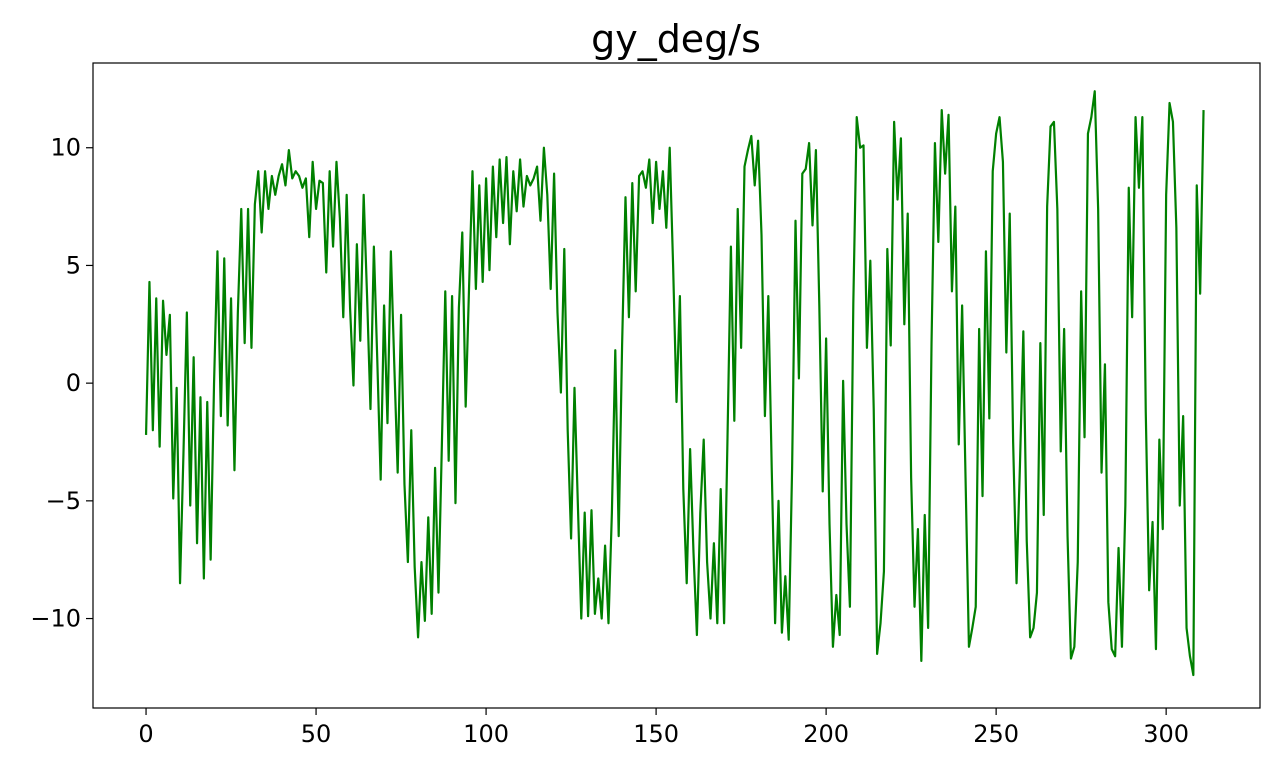 The height and width of the screenshot is (768, 1280). I want to click on y-tick-label: 5, so click(73, 265).